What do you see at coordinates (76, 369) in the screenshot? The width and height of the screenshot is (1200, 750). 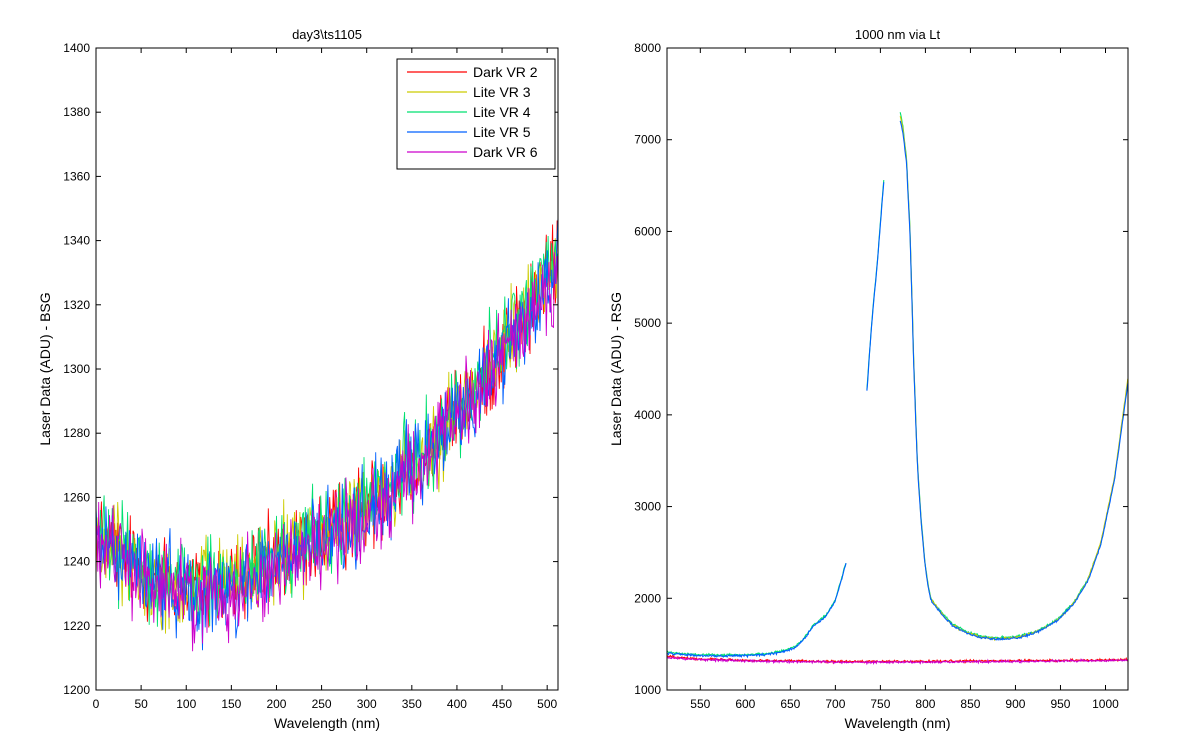 I see `y-tick-label: 1300` at bounding box center [76, 369].